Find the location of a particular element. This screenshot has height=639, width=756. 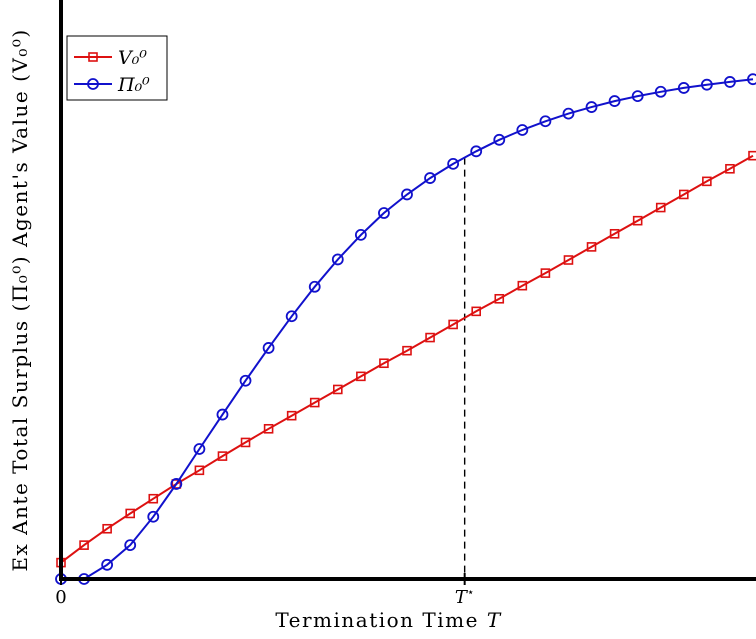

legend: V₀⁰ Π₀⁰ is located at coordinates (117, 68).